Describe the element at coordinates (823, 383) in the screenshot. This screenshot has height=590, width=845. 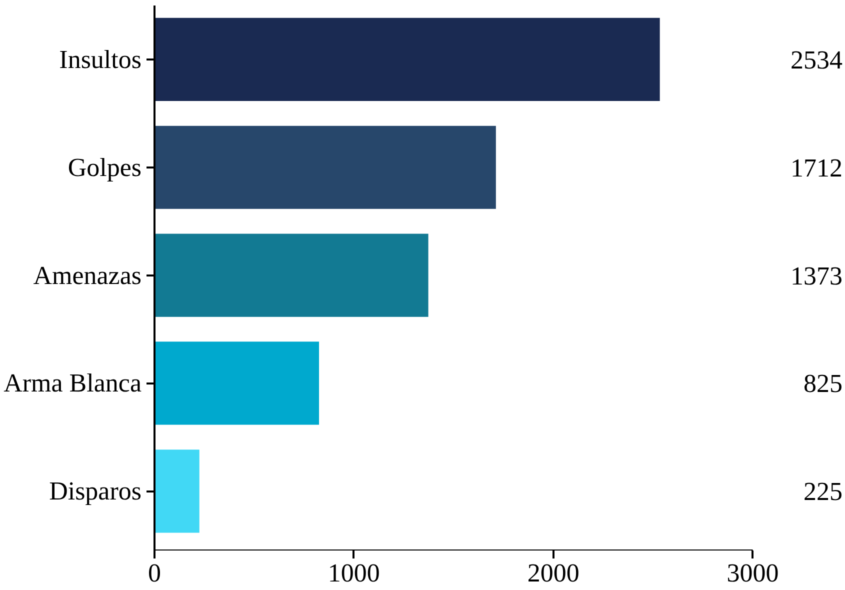
I see `data-label: 825` at that location.